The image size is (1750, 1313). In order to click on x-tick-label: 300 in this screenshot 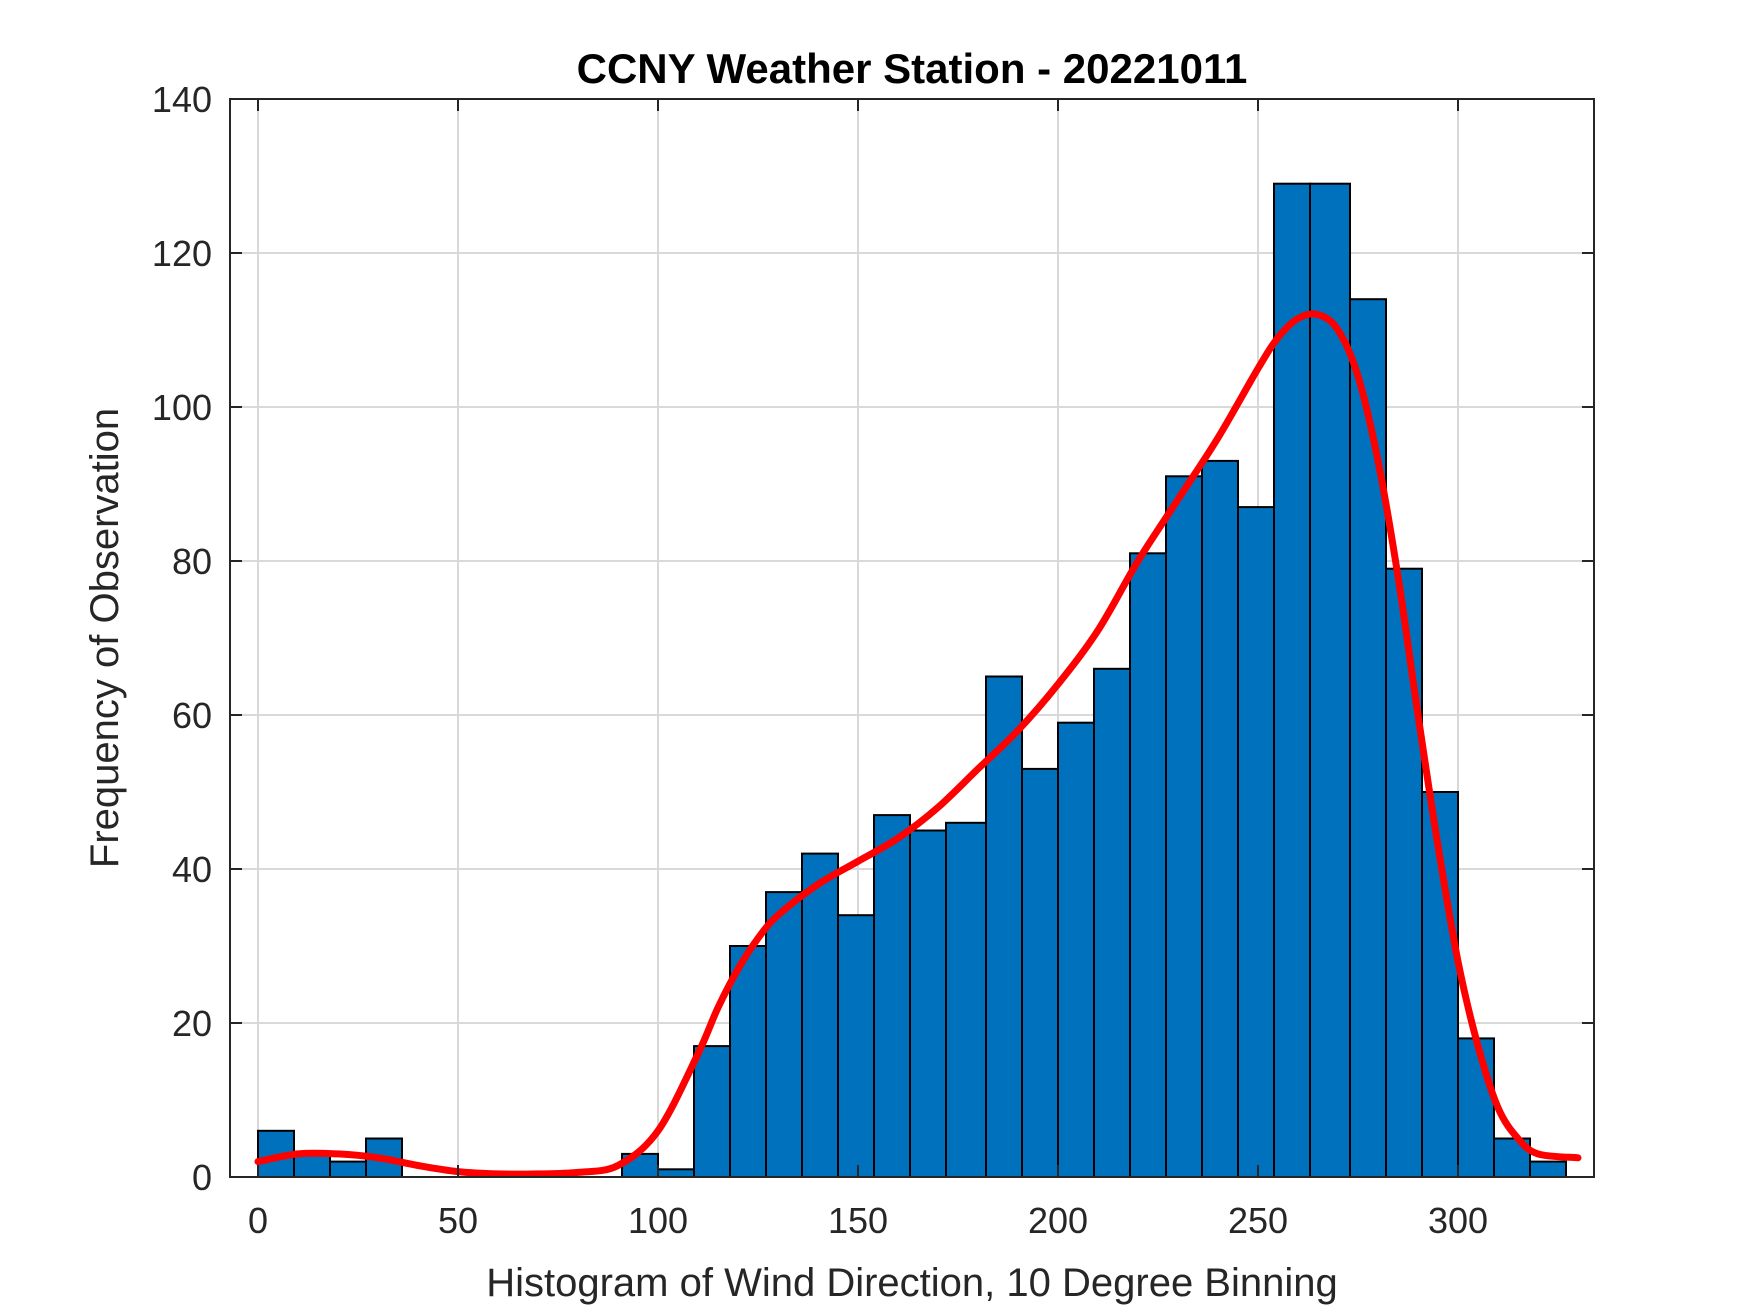, I will do `click(1458, 1220)`.